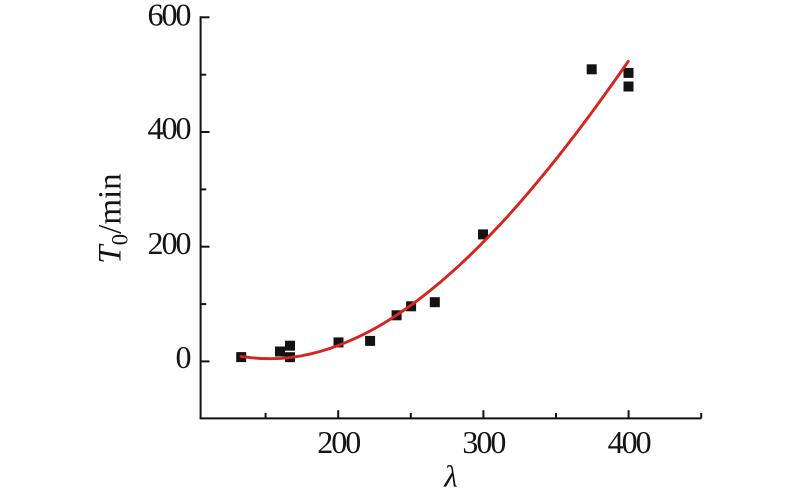 This screenshot has width=800, height=499. Describe the element at coordinates (450, 475) in the screenshot. I see `svg-text: λ` at that location.